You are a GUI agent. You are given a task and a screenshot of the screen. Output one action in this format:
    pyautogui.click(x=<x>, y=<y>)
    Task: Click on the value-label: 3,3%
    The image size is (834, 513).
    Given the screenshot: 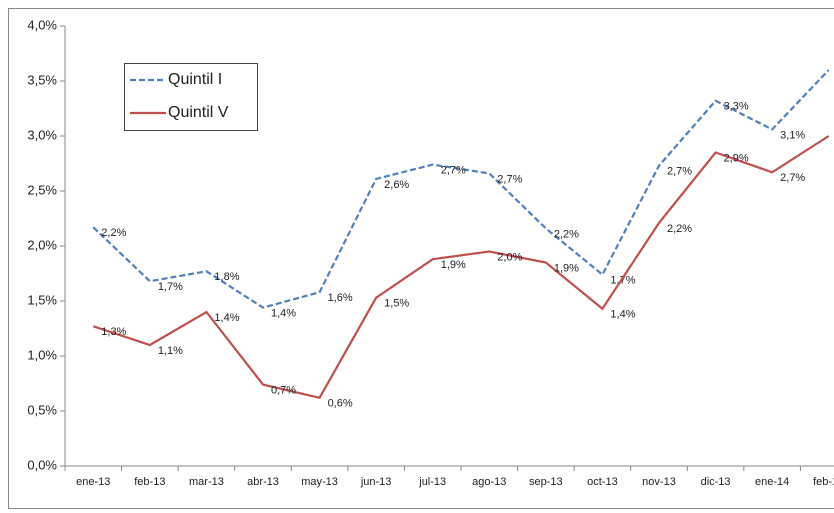 What is the action you would take?
    pyautogui.click(x=736, y=107)
    